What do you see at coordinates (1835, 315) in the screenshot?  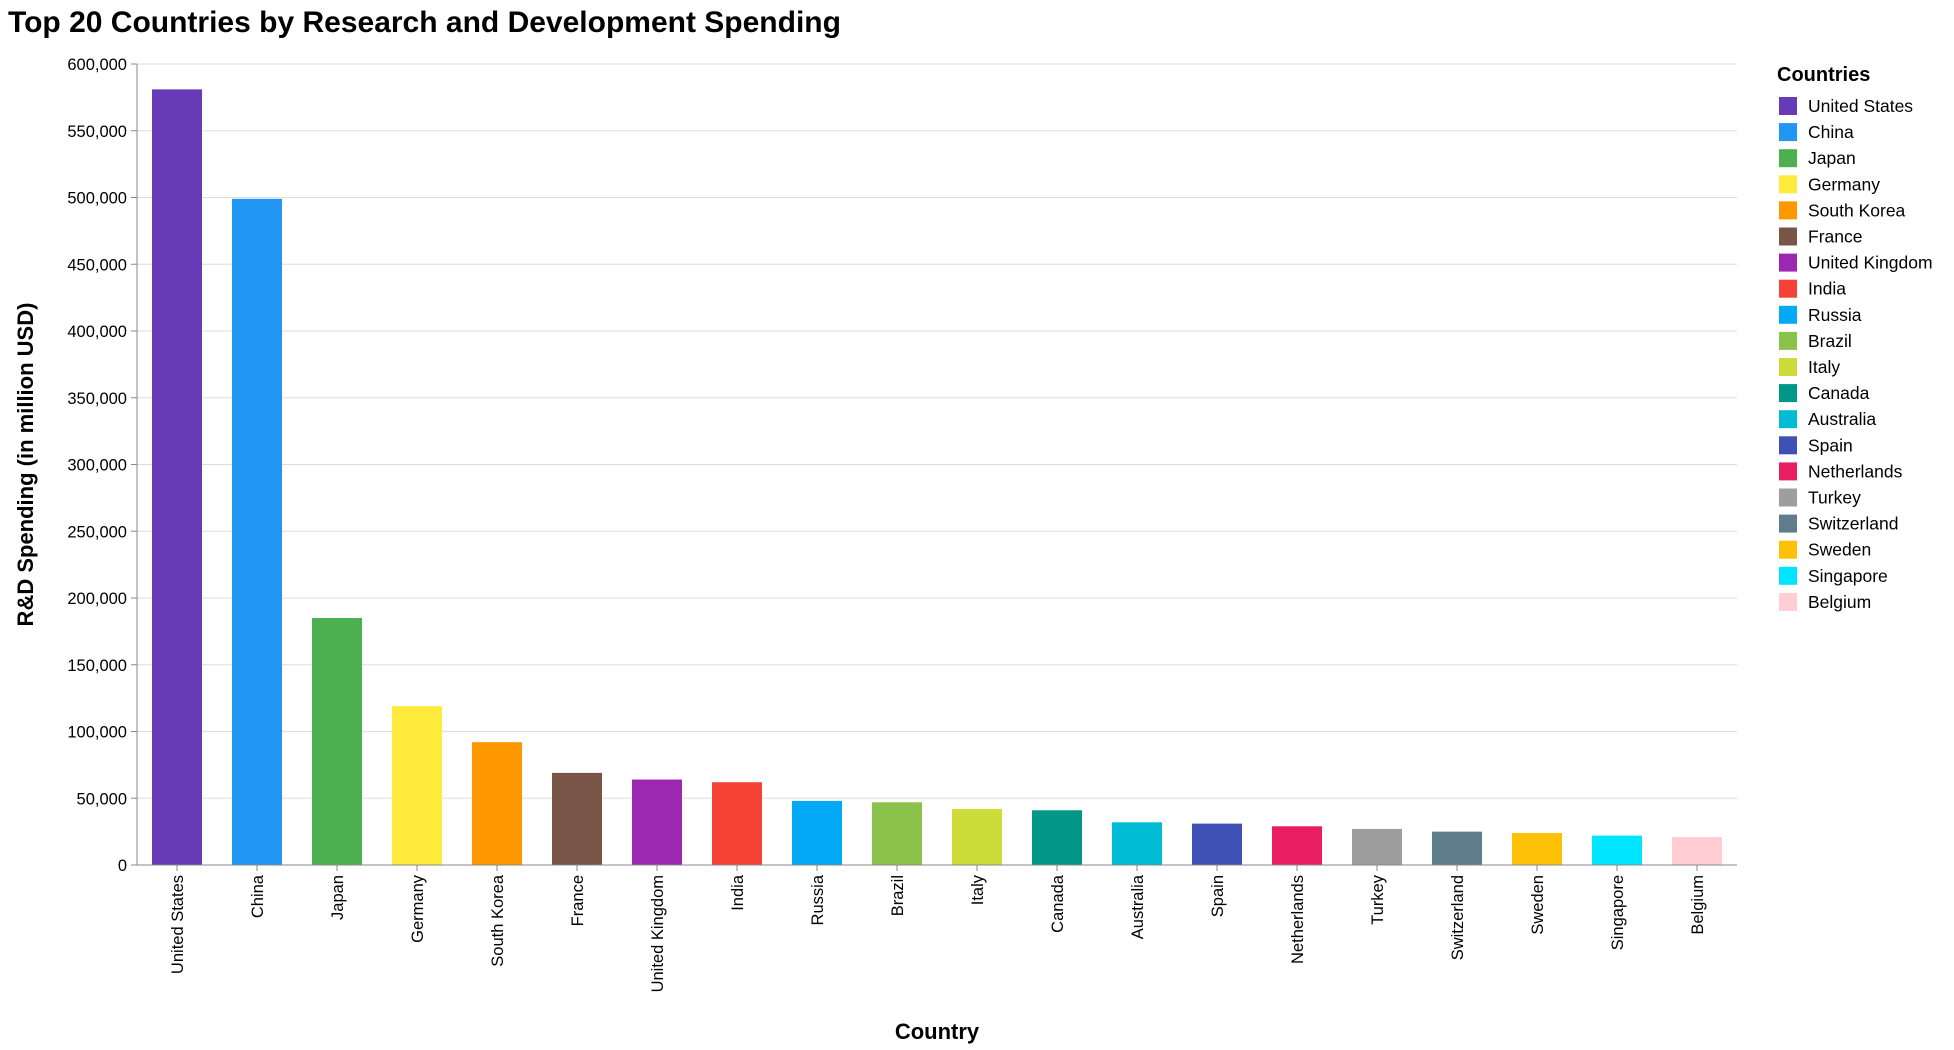 I see `legend-label: Russia` at bounding box center [1835, 315].